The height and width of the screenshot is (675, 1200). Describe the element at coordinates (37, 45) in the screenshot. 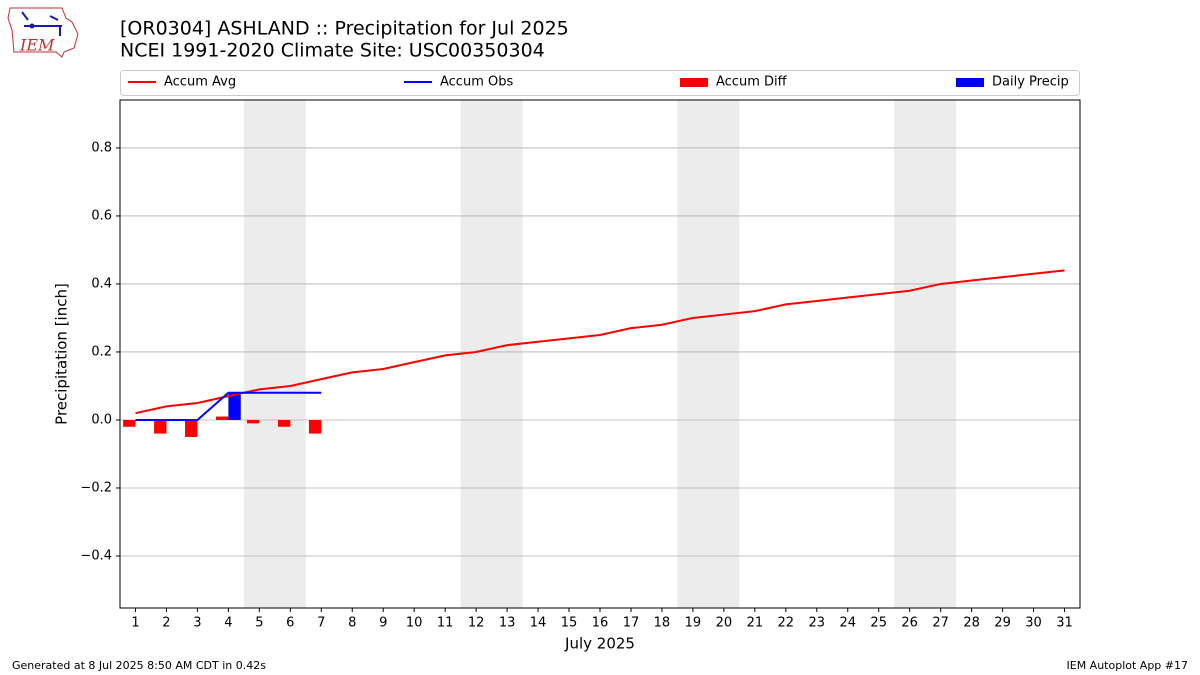

I see `logo-text: IEM` at that location.